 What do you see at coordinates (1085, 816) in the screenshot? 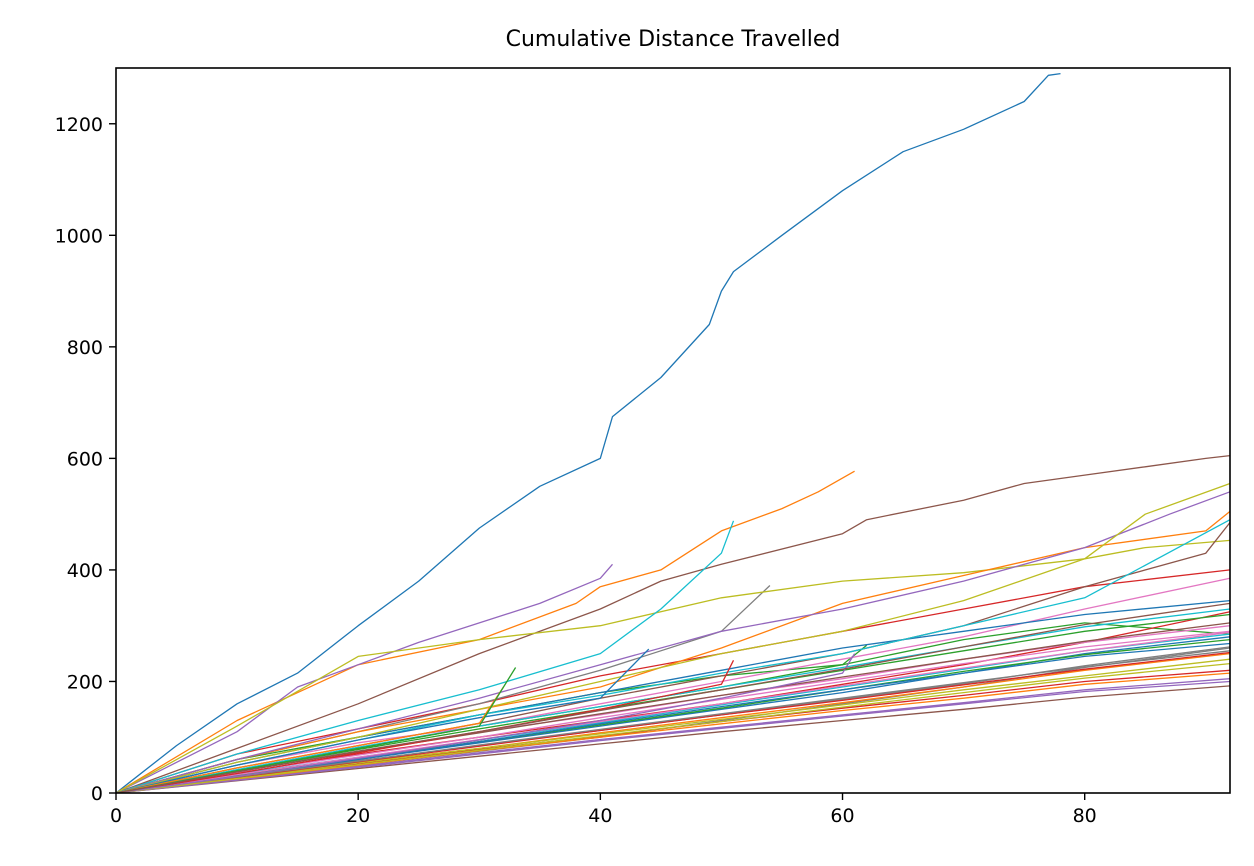
I see `x-tick-label: 80` at bounding box center [1085, 816].